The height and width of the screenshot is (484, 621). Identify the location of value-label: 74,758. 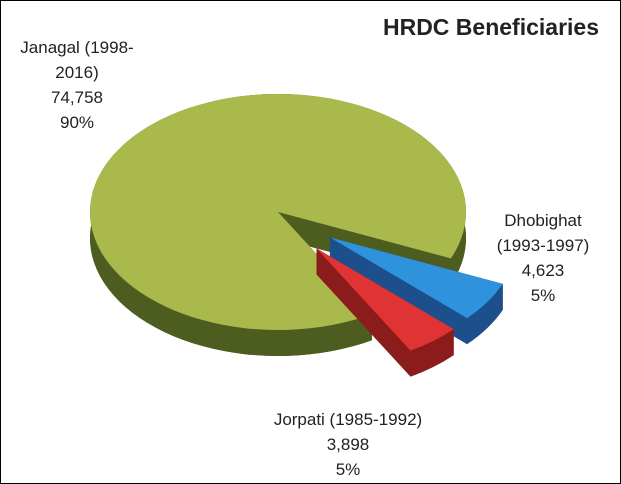
(77, 97).